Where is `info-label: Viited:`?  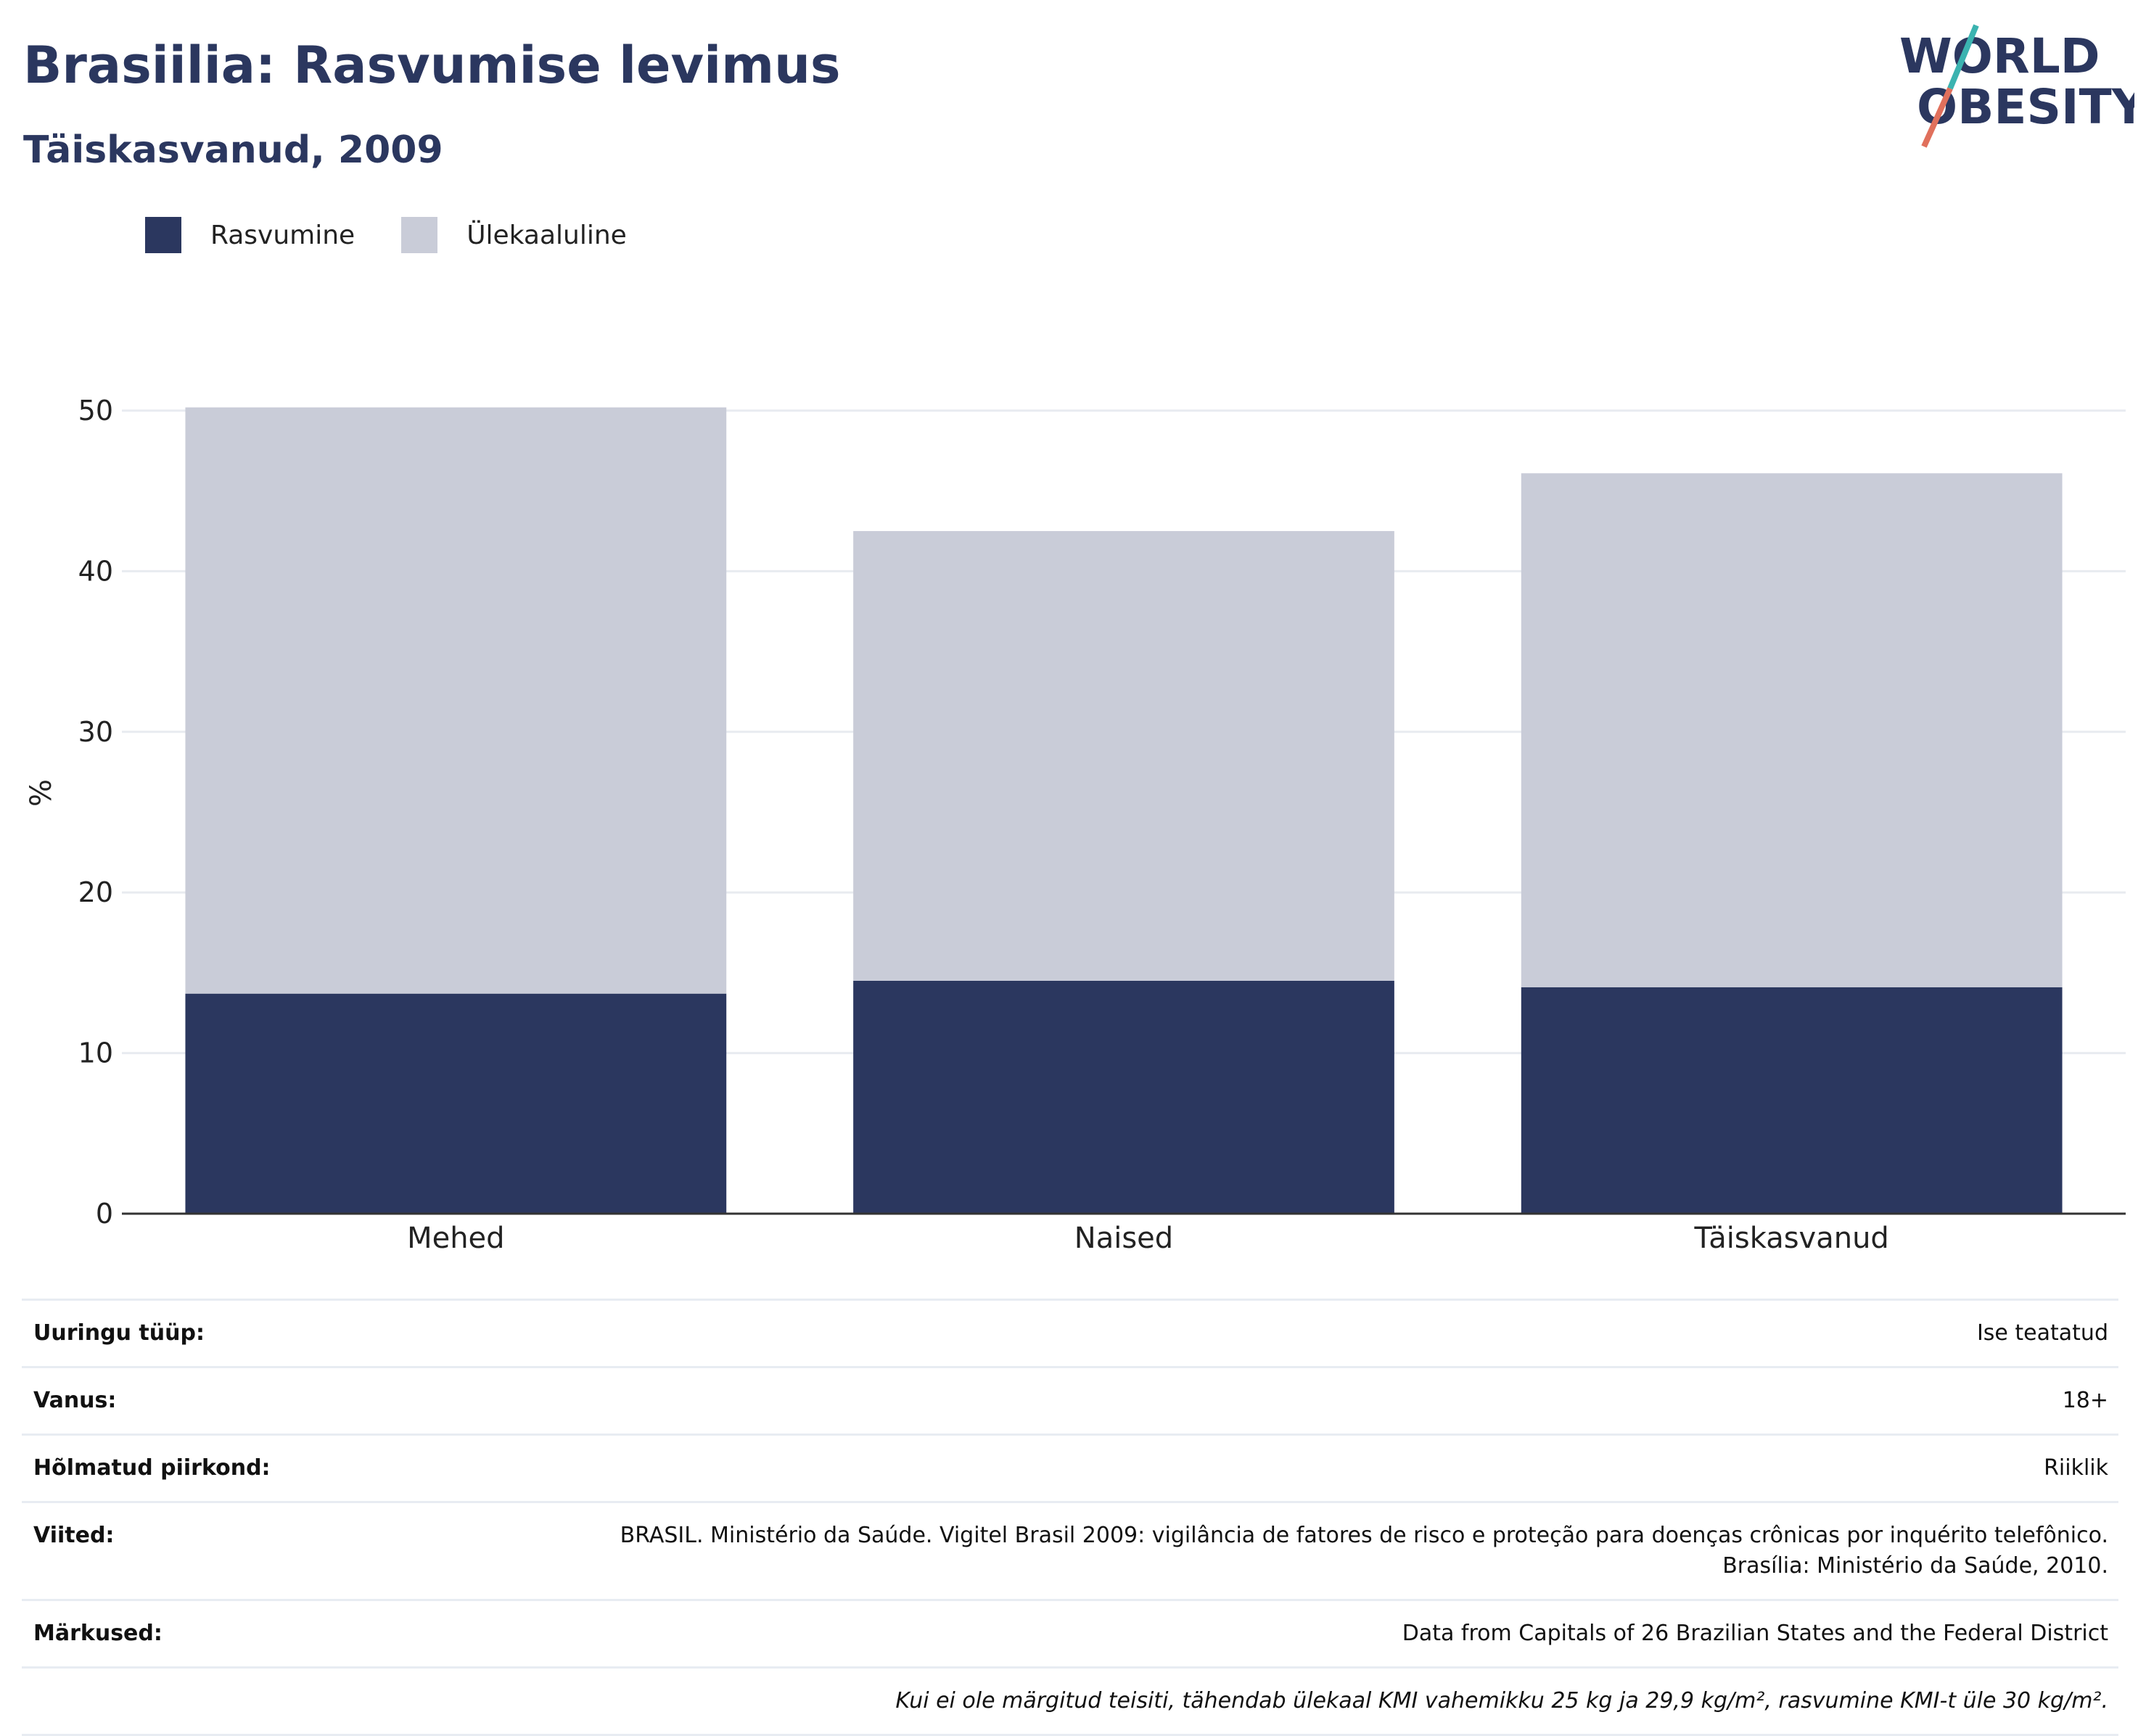 info-label: Viited: is located at coordinates (74, 1535).